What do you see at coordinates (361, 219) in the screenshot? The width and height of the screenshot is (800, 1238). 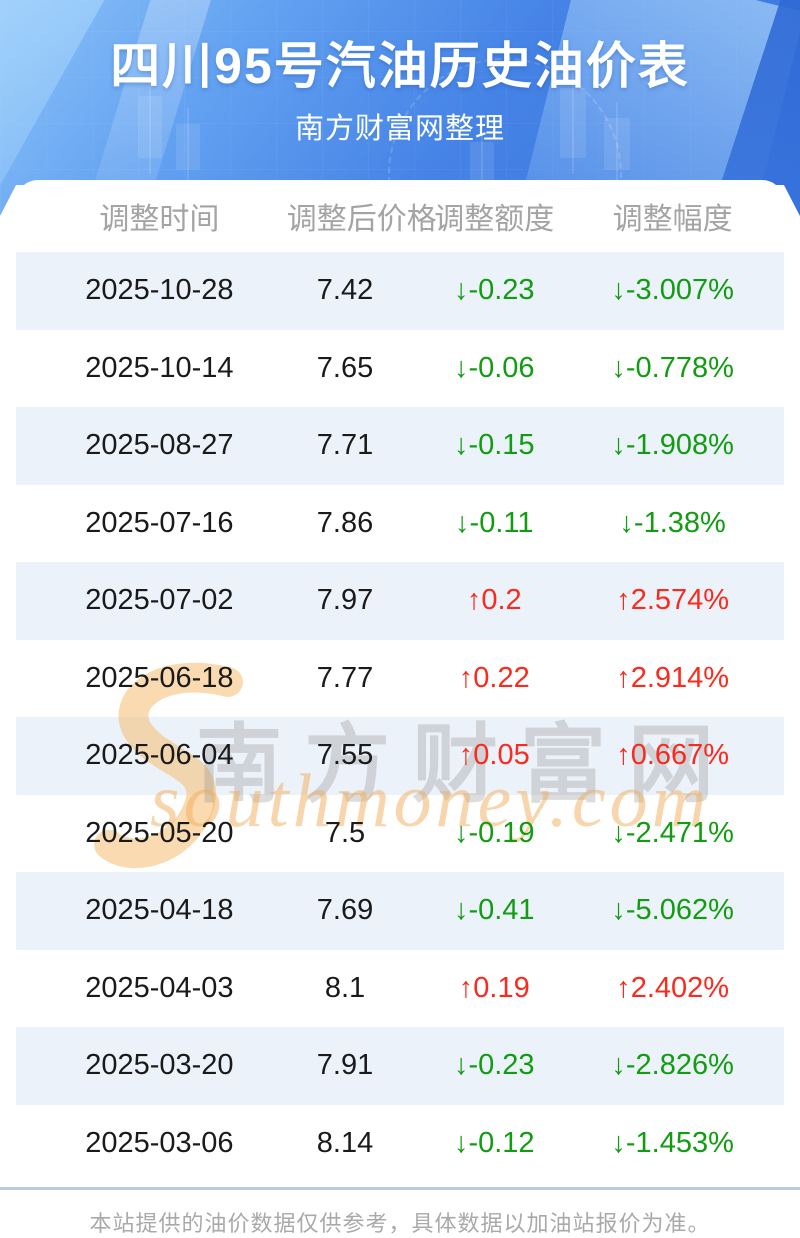 I see `column-header-price: 调整后价格` at bounding box center [361, 219].